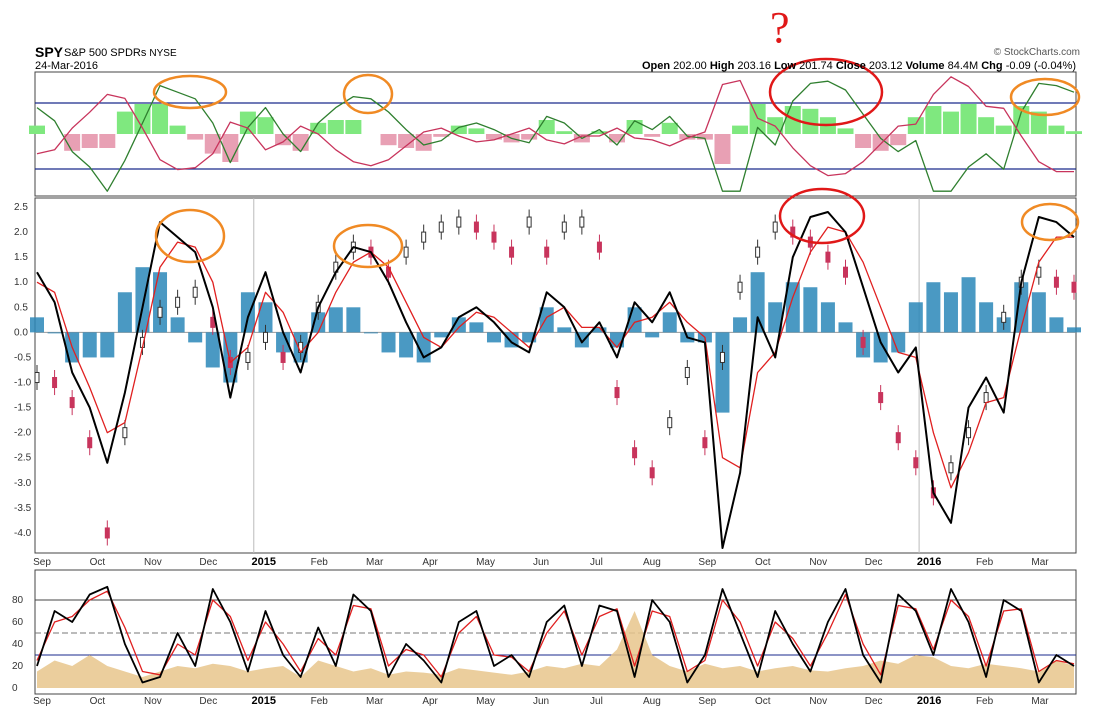  What do you see at coordinates (992, 66) in the screenshot?
I see `chg-label: Chg` at bounding box center [992, 66].